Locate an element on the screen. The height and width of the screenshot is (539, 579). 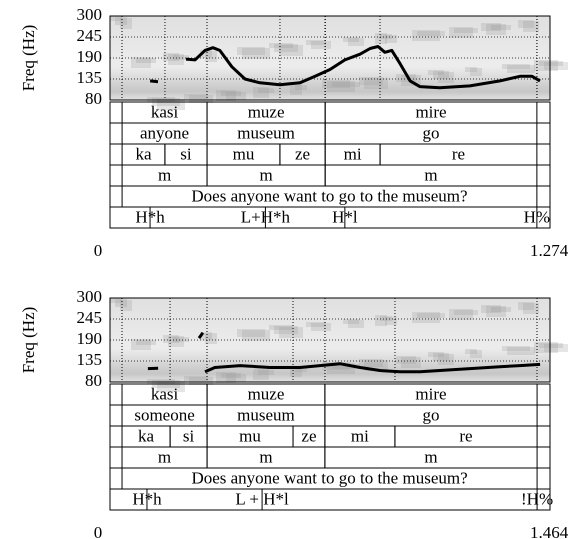
tone-label: L + H*l is located at coordinates (262, 498).